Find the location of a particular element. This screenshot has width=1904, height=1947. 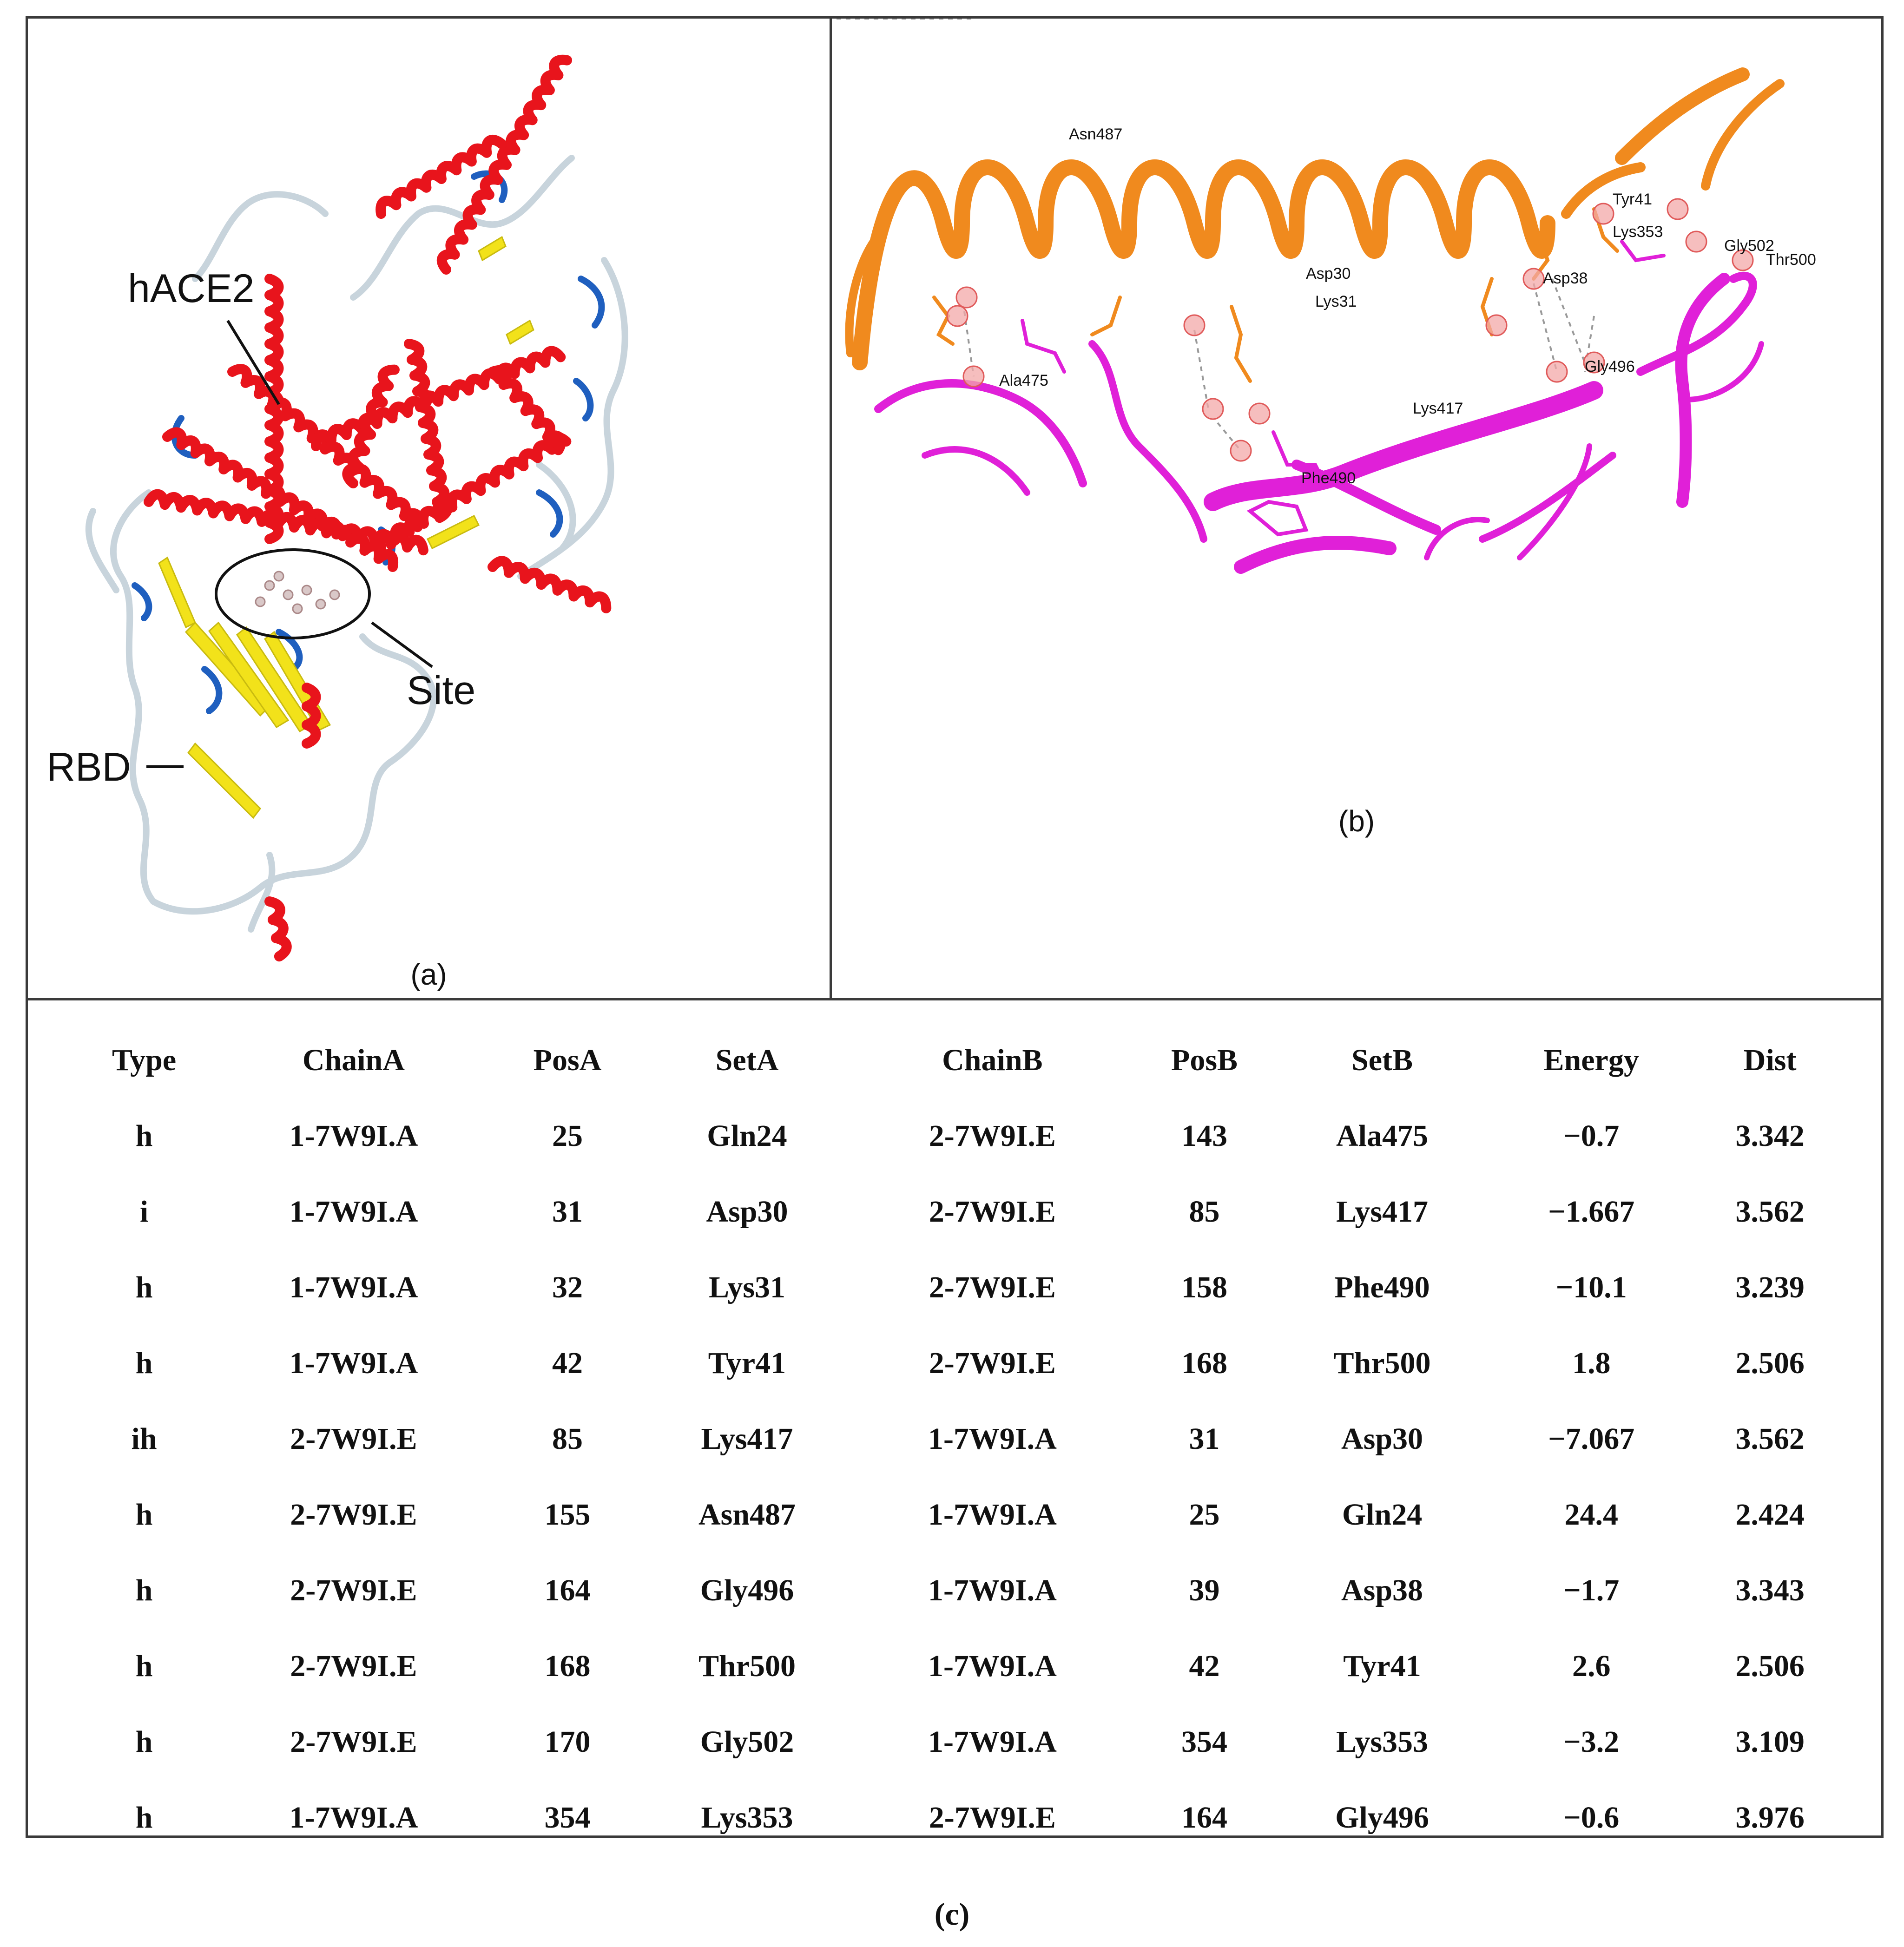

residue-label: Asp38 is located at coordinates (1565, 279).